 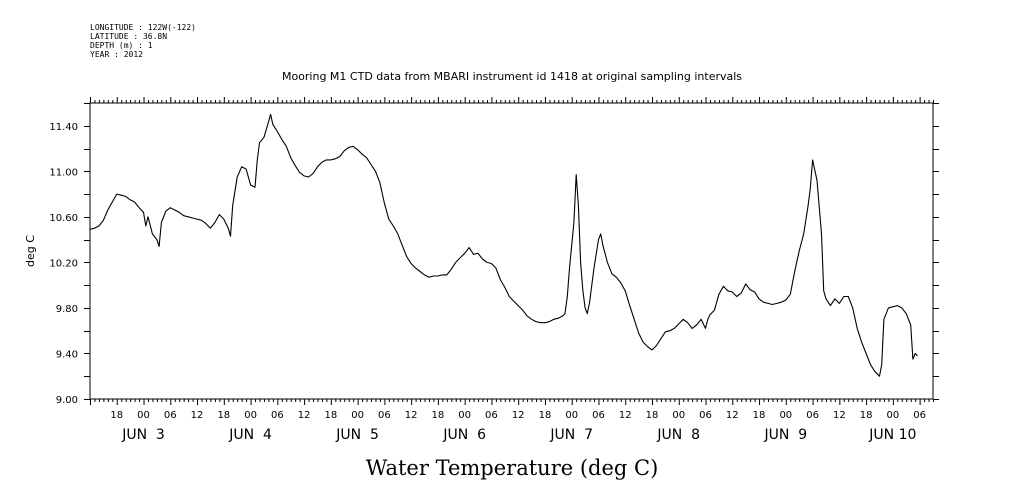 What do you see at coordinates (512, 402) in the screenshot?
I see `bottom-tick-marks` at bounding box center [512, 402].